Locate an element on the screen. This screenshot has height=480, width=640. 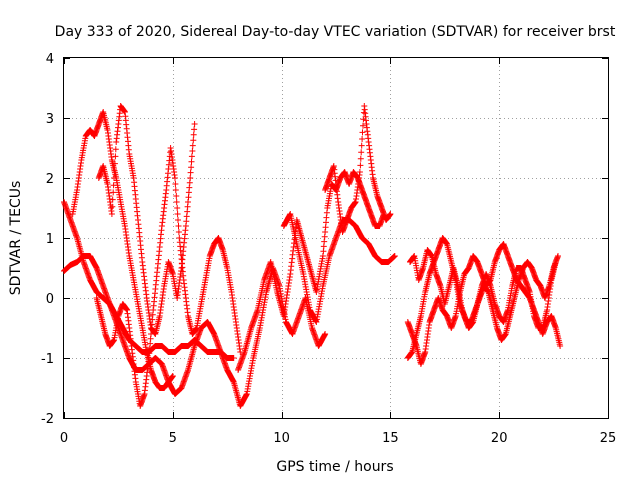
y-tick-label: 4 is located at coordinates (50, 59).